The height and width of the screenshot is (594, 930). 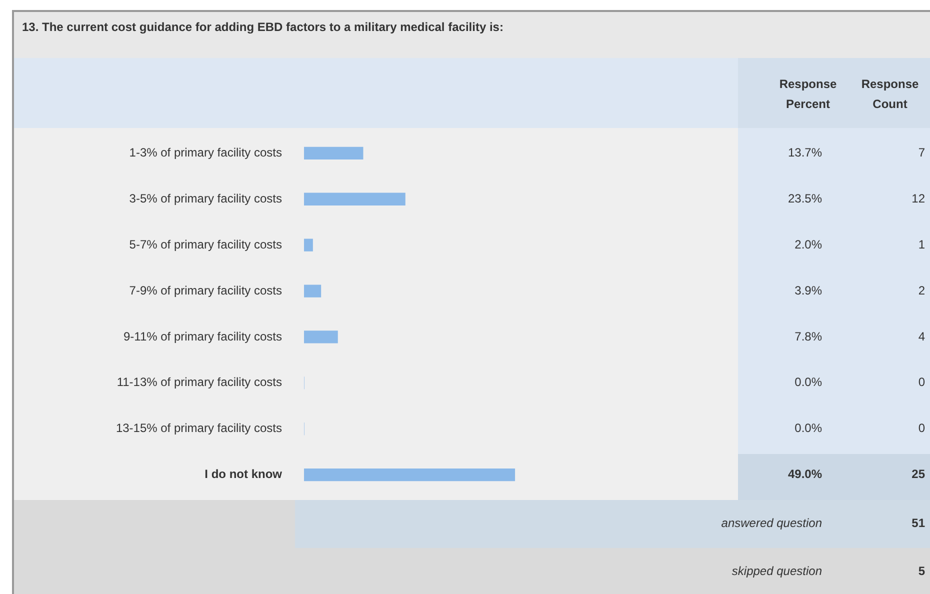 I want to click on text: 2, so click(x=922, y=290).